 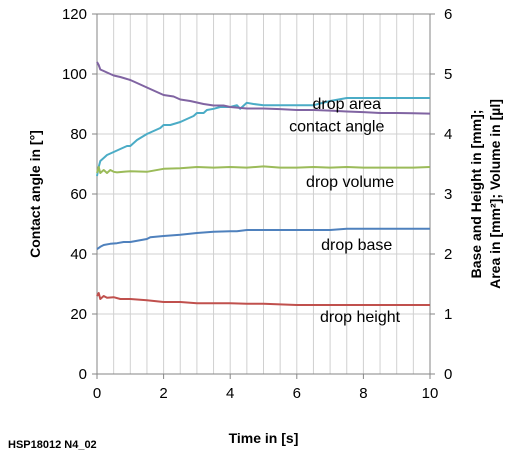 What do you see at coordinates (263, 169) in the screenshot?
I see `series-line-drop-volume` at bounding box center [263, 169].